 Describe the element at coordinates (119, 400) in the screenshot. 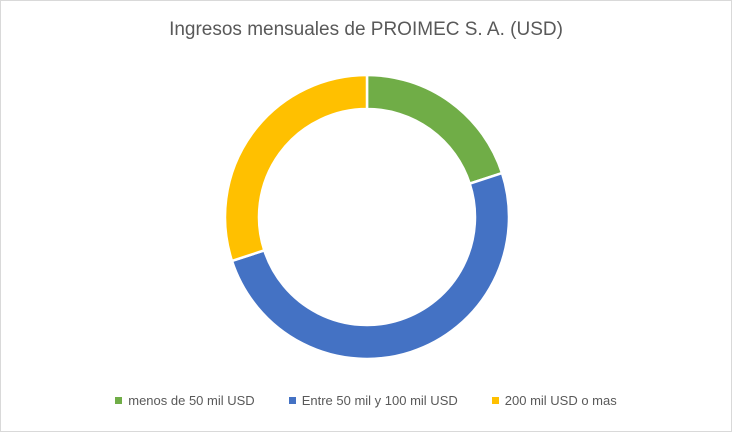

I see `legend-swatch-green` at that location.